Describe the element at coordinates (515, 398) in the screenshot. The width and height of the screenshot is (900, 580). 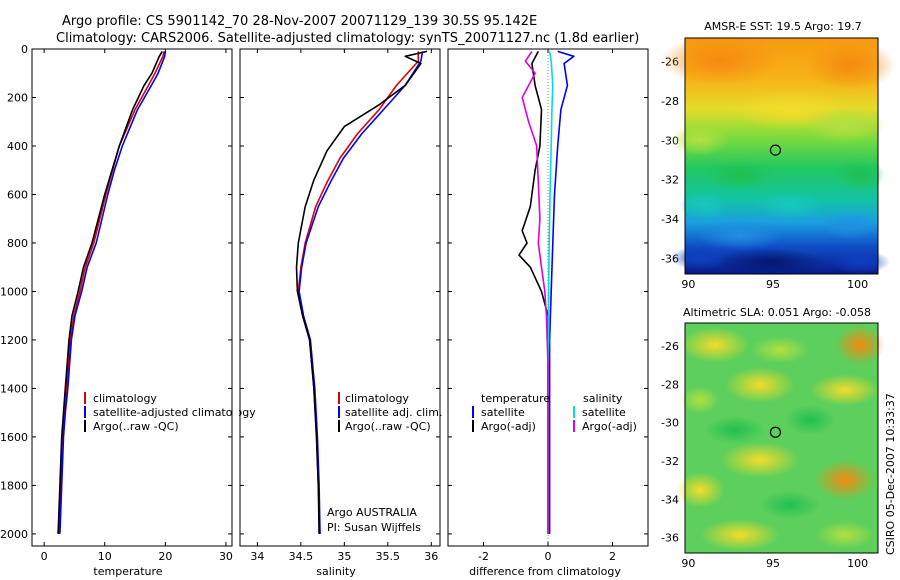
I see `legend-heading-temperature: temperature` at that location.